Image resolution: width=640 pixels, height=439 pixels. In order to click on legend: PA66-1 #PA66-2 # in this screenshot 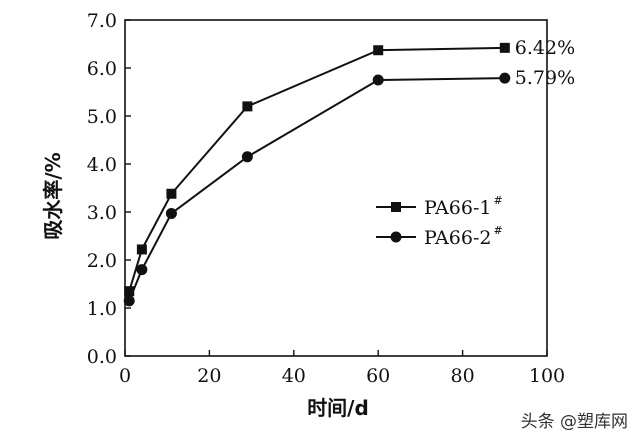, I will do `click(439, 221)`.